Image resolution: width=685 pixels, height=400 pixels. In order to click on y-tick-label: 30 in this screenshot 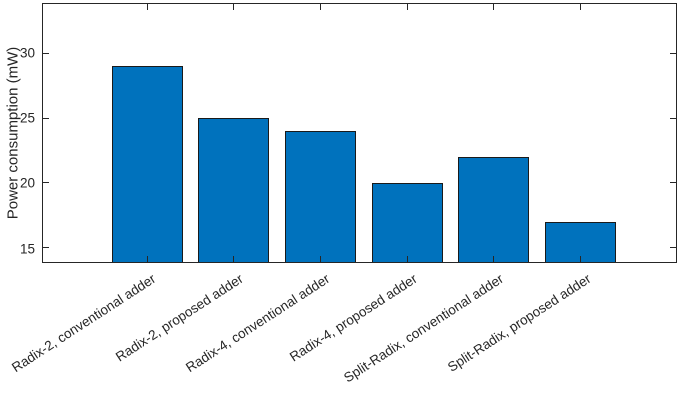, I will do `click(27, 53)`.